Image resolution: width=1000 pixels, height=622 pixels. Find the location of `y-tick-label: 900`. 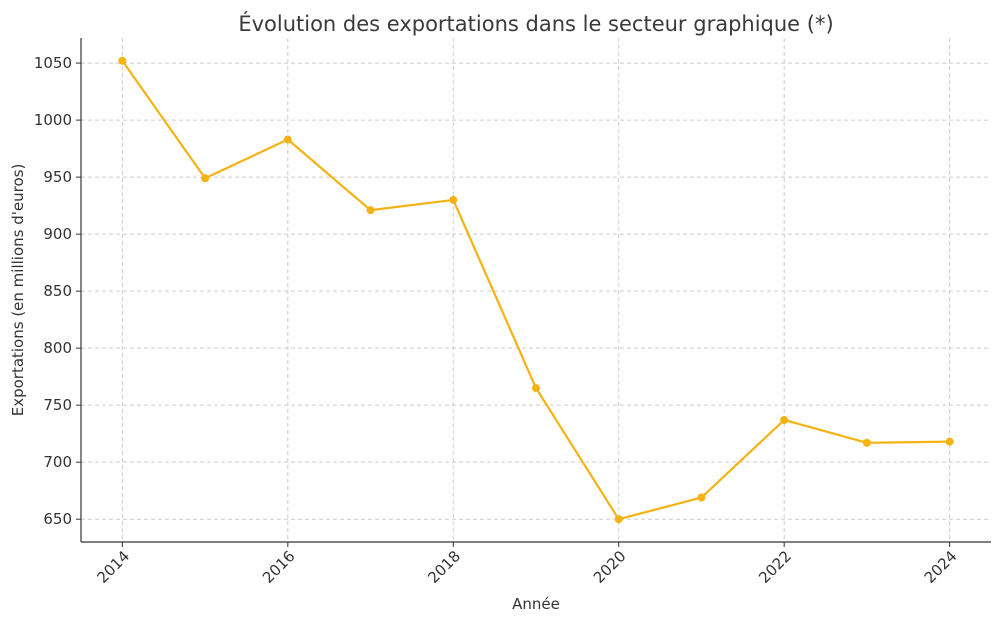

y-tick-label: 900 is located at coordinates (57, 234).